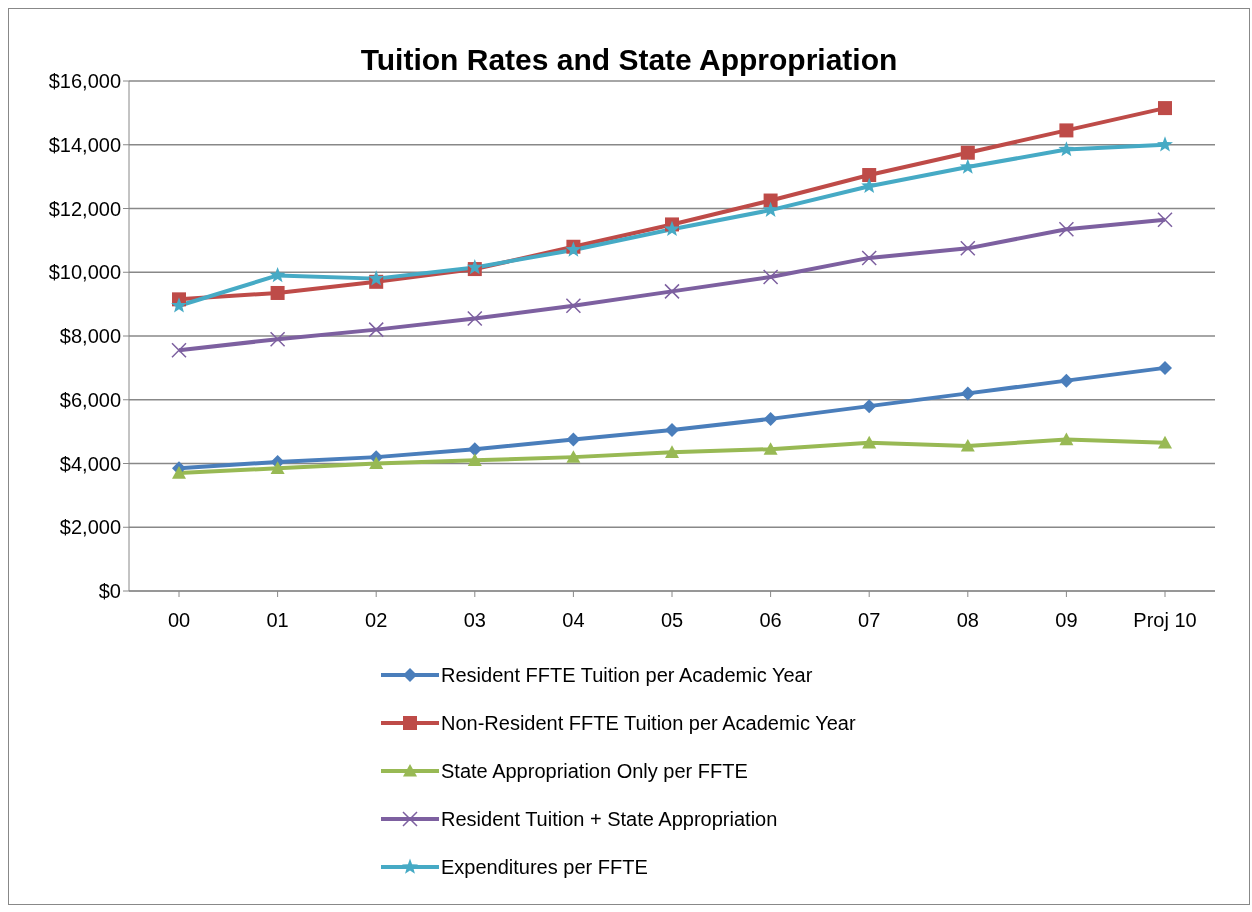 The image size is (1252, 912). Describe the element at coordinates (648, 723) in the screenshot. I see `legend-label: Non-Resident FFTE Tuition per Academic Year` at that location.